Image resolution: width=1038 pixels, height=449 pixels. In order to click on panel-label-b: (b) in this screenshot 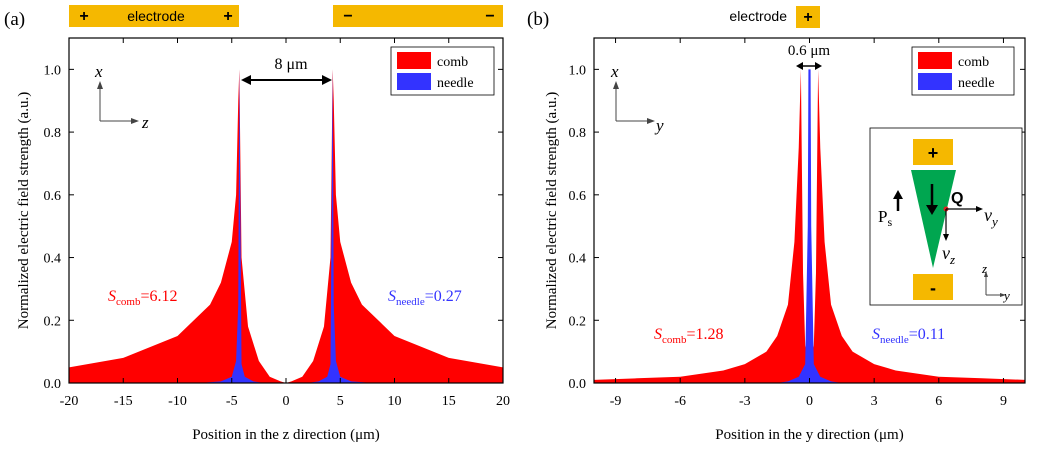, I will do `click(538, 19)`.